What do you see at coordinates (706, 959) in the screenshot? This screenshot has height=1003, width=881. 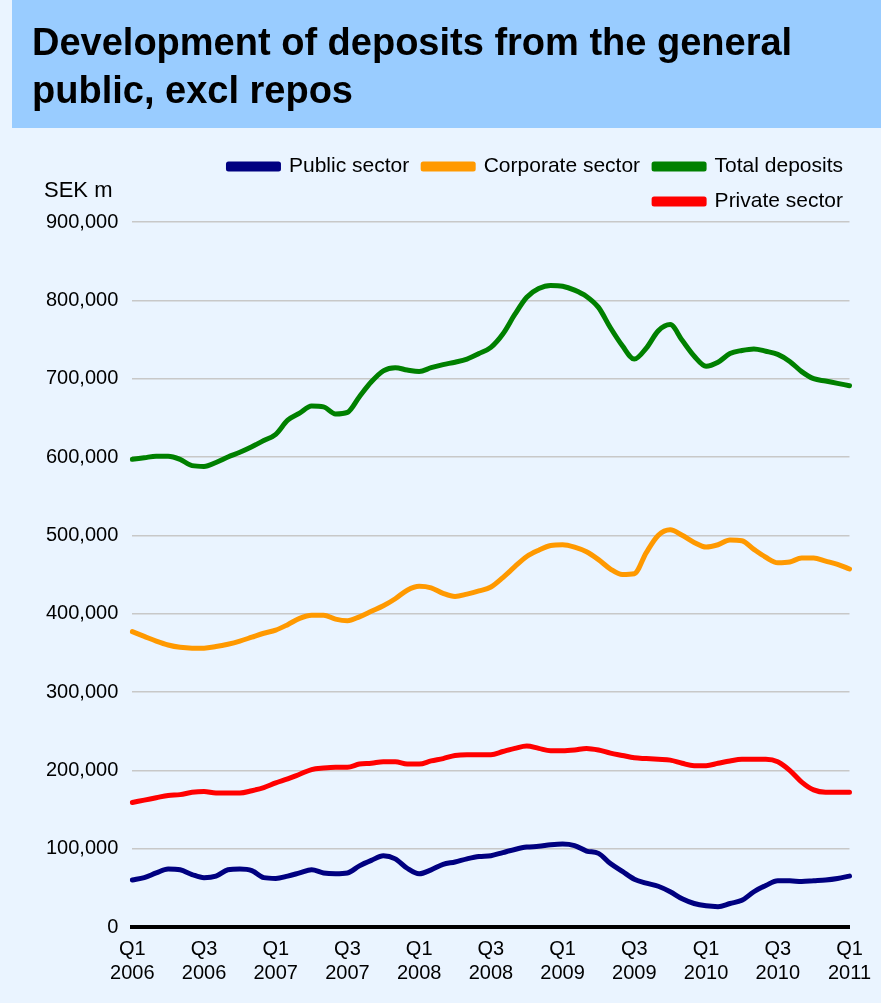 I see `x-tick-label: Q1 2010` at bounding box center [706, 959].